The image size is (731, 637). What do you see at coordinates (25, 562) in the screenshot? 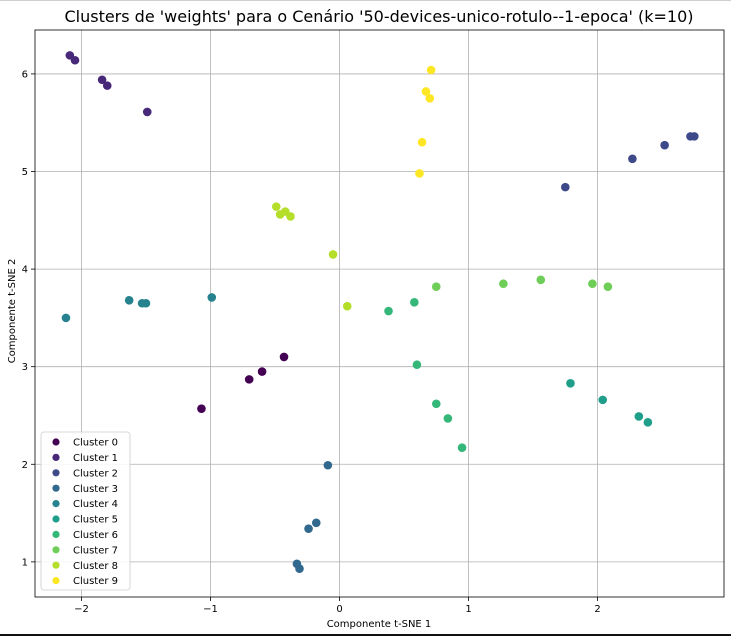
I see `y-tick-label: 1` at bounding box center [25, 562].